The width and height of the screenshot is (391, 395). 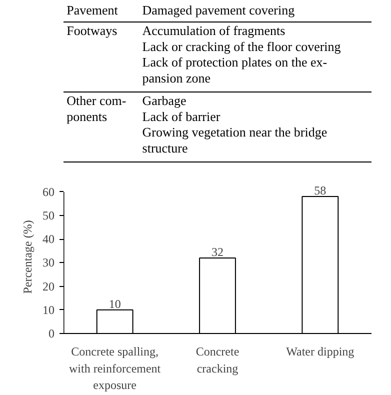 I want to click on data-label: 58, so click(x=320, y=191).